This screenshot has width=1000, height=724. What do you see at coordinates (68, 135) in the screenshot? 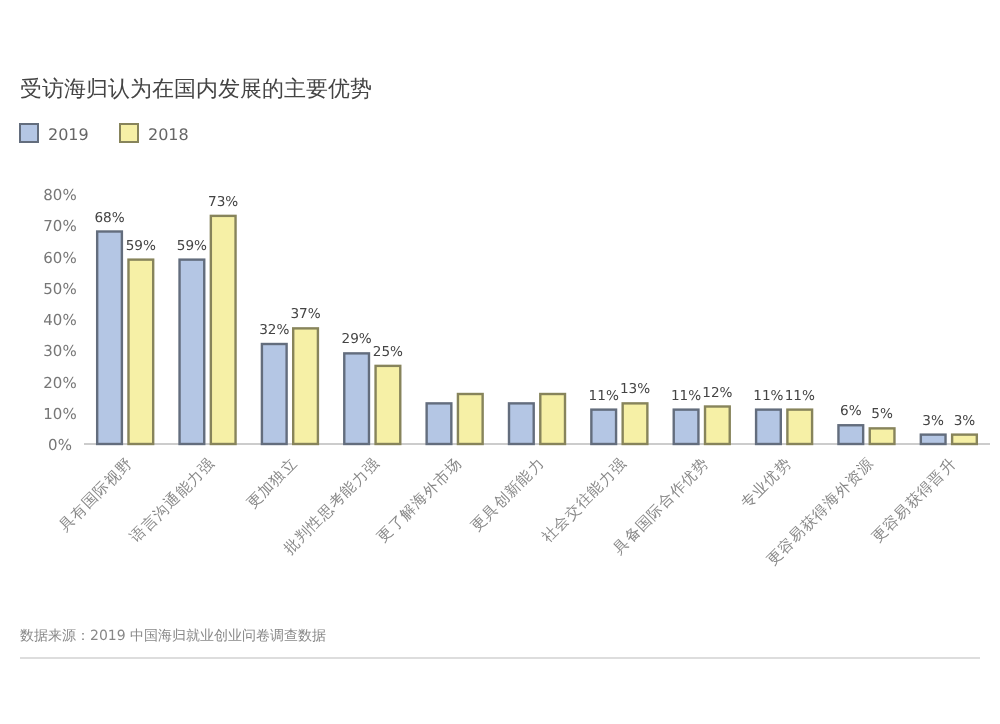
I see `legend-label: 2019` at bounding box center [68, 135].